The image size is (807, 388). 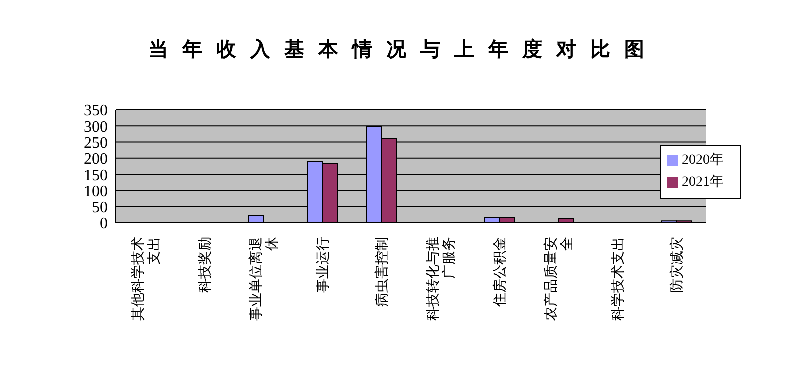 I want to click on y-tick-label: 0, so click(x=104, y=224).